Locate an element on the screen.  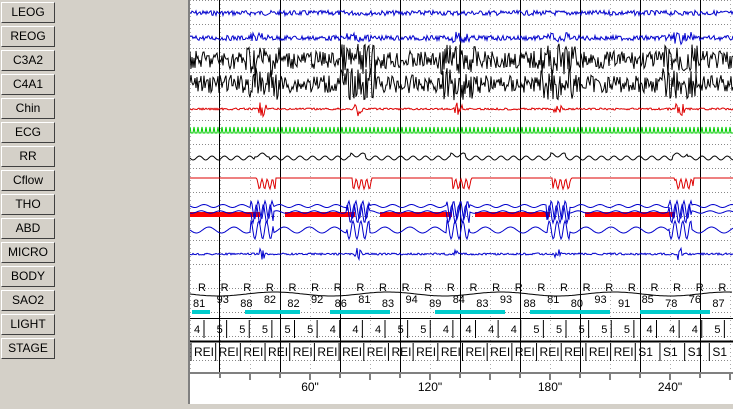
sao2-value: 83 is located at coordinates (482, 304).